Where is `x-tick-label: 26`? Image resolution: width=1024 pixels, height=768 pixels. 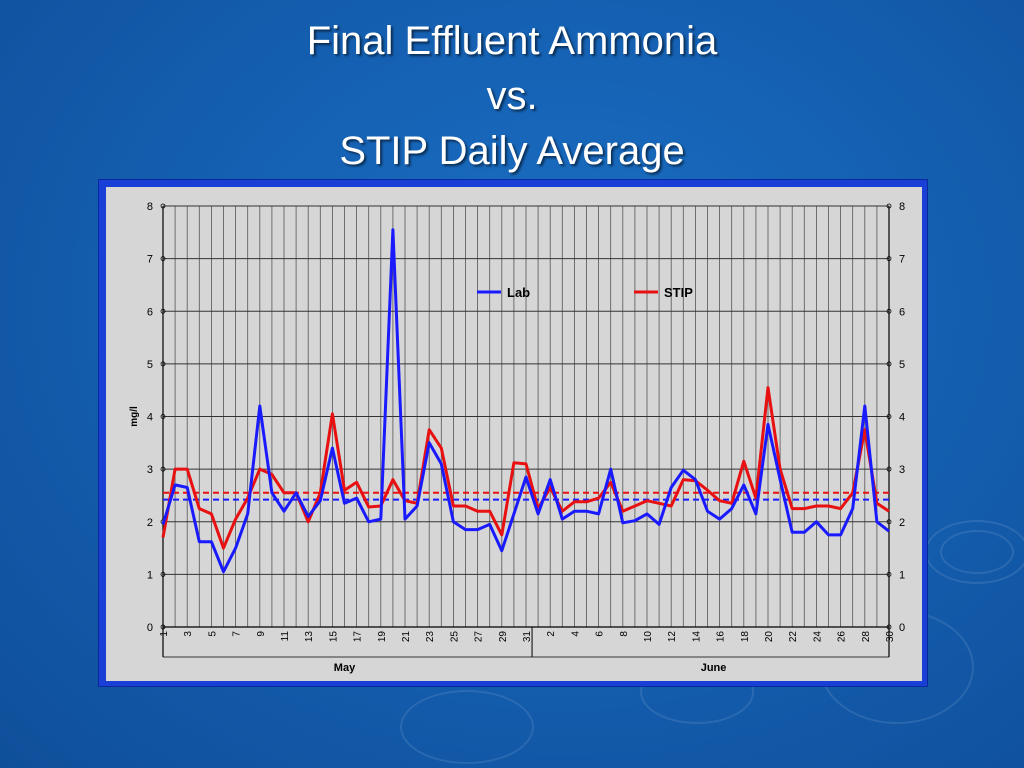
x-tick-label: 26 is located at coordinates (842, 637).